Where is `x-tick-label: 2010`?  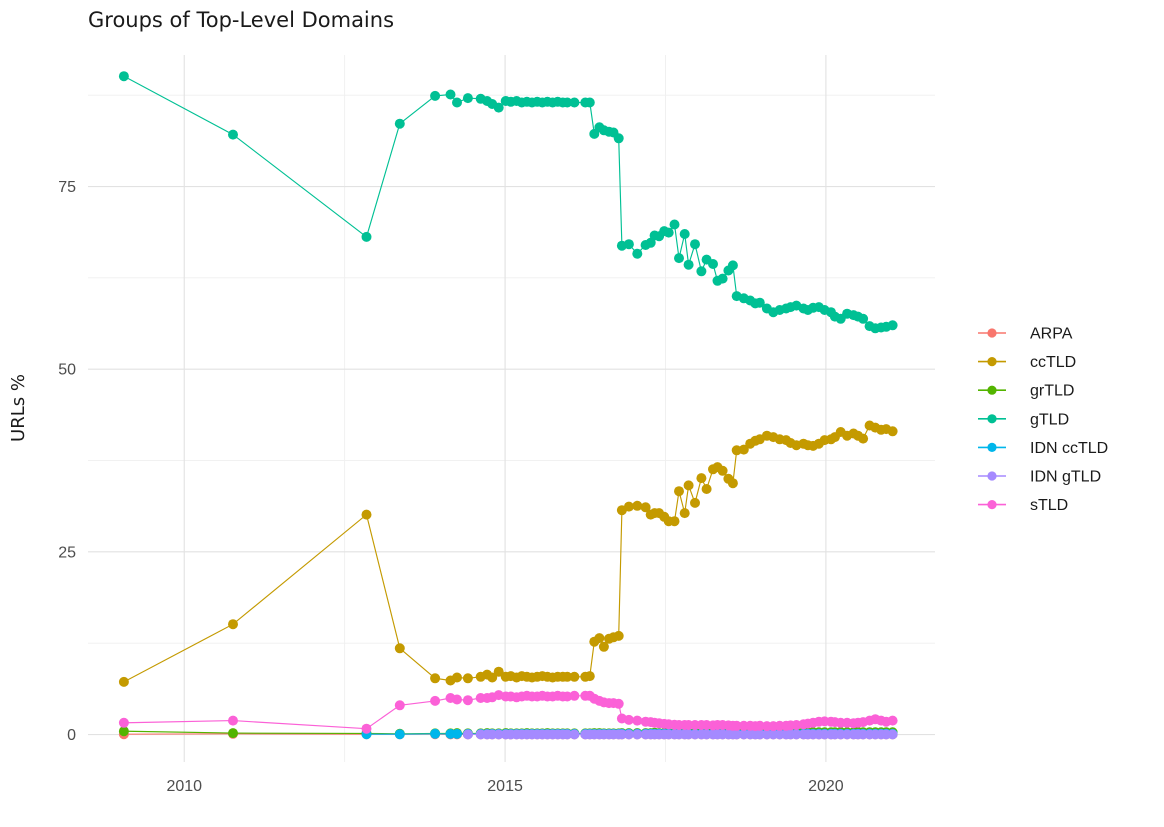 x-tick-label: 2010 is located at coordinates (184, 786).